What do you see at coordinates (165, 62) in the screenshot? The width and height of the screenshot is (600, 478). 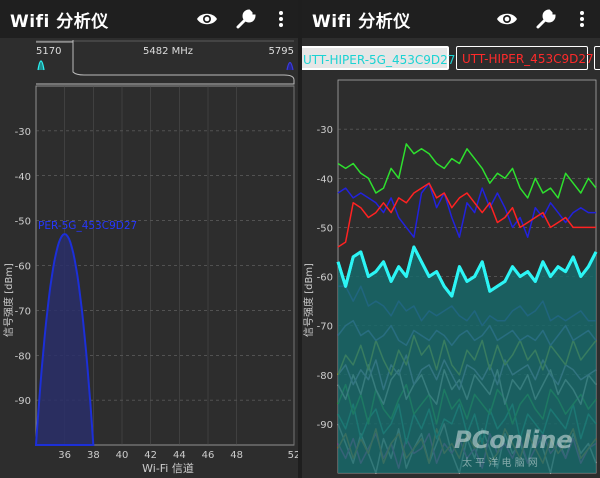 I see `frequency-overview: 5170 5482 MHz 5795` at bounding box center [165, 62].